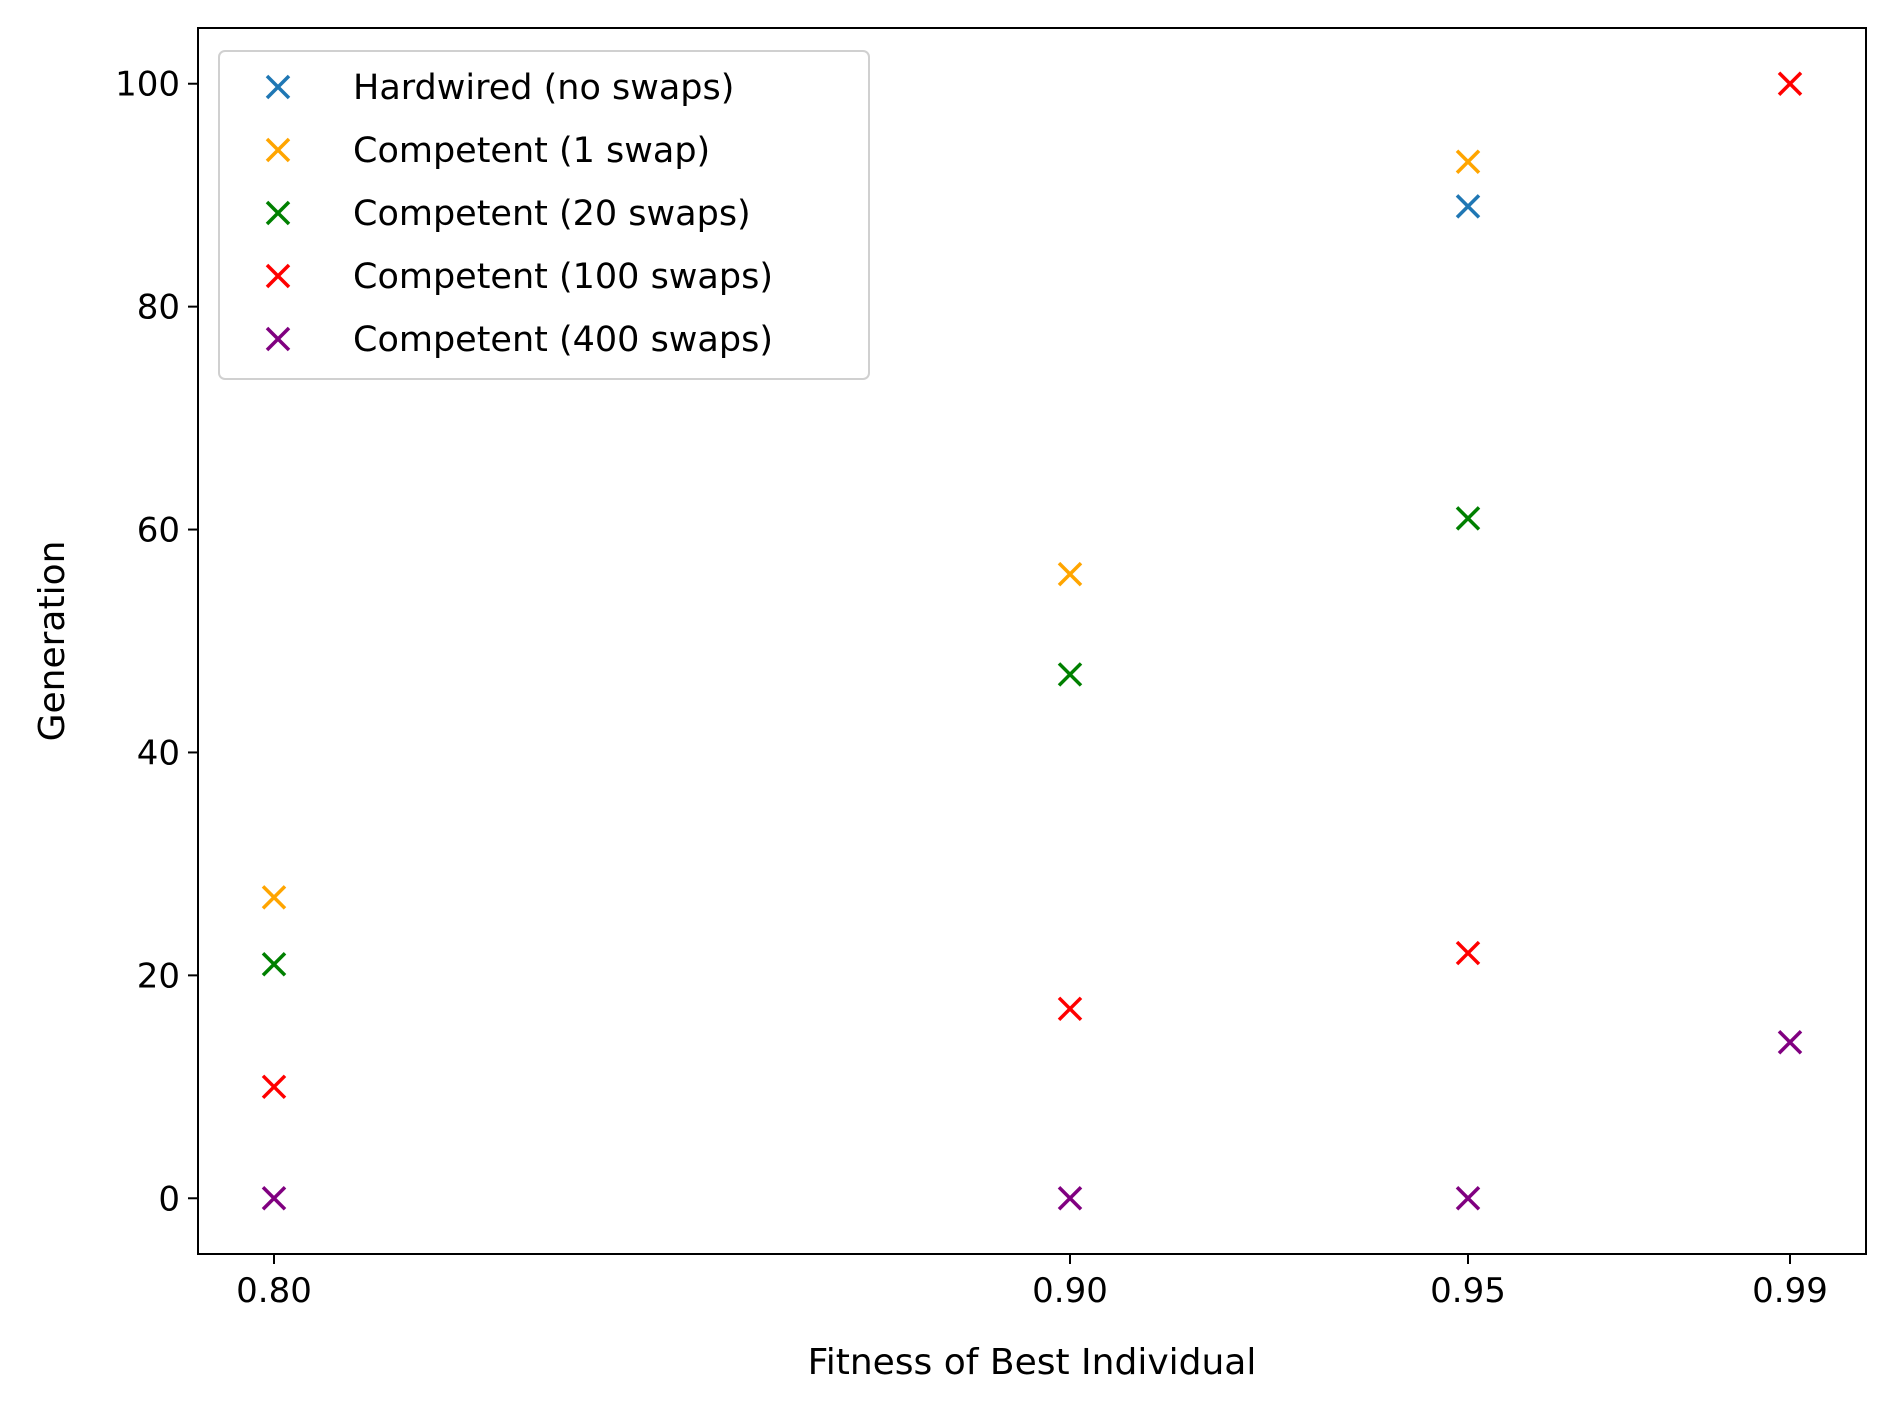  I want to click on y-tick-label: 20, so click(158, 976).